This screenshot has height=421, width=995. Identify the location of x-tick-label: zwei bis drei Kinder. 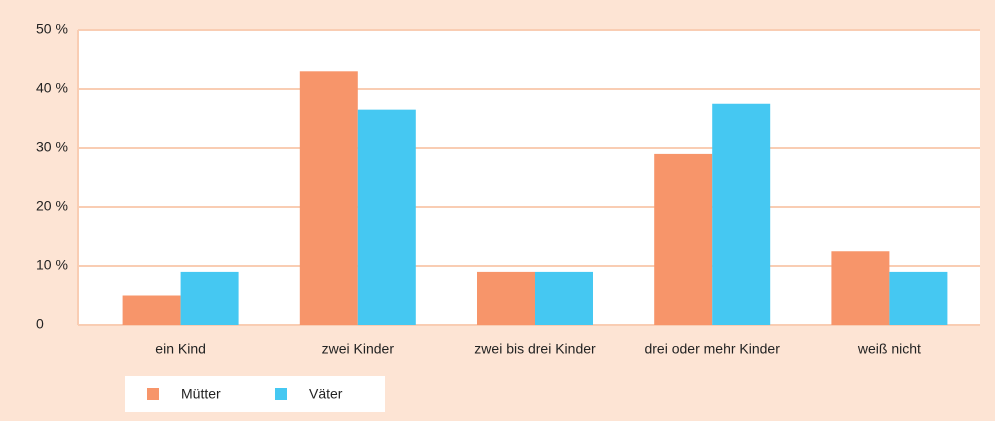
(535, 349).